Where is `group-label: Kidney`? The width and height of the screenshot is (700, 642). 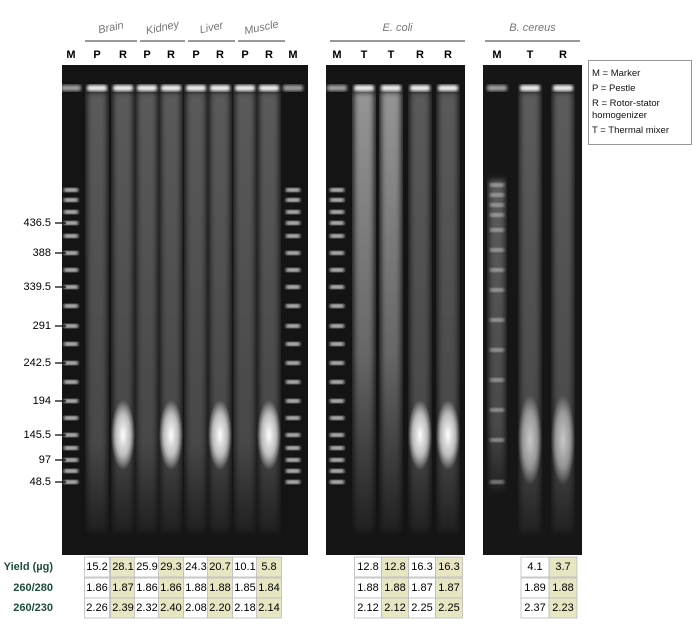 group-label: Kidney is located at coordinates (163, 27).